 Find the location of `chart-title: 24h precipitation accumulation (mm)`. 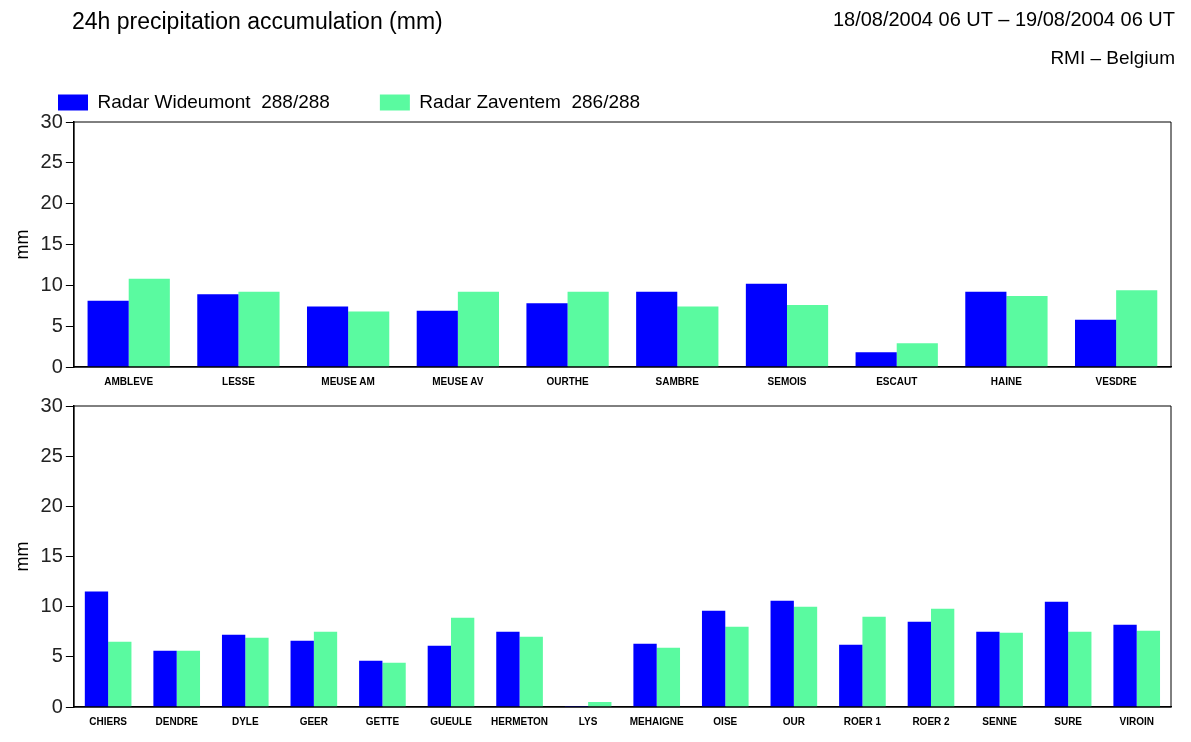

chart-title: 24h precipitation accumulation (mm) is located at coordinates (257, 21).